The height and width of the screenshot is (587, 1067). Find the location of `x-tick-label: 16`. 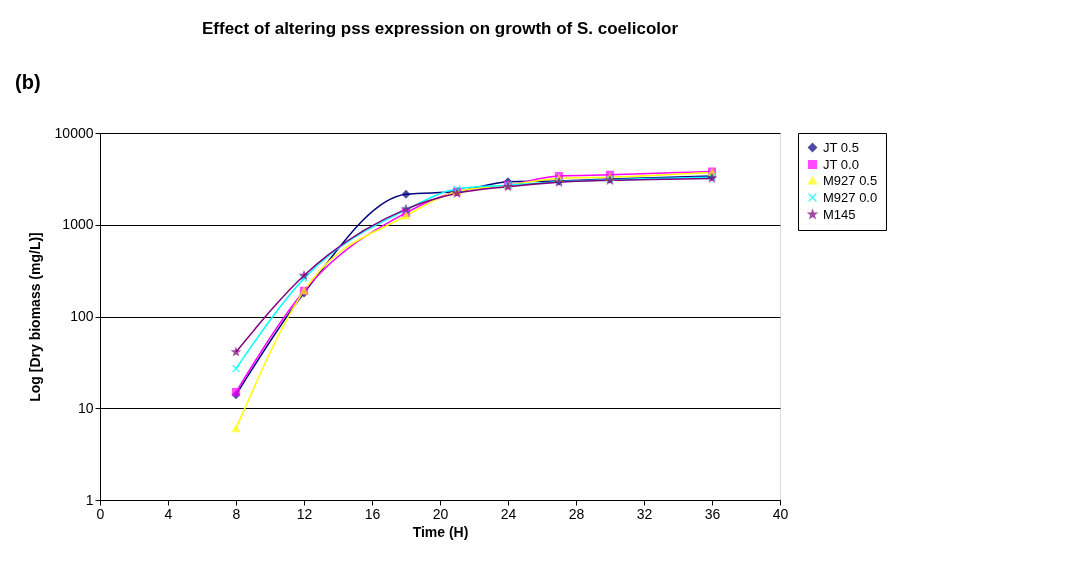

x-tick-label: 16 is located at coordinates (372, 513).